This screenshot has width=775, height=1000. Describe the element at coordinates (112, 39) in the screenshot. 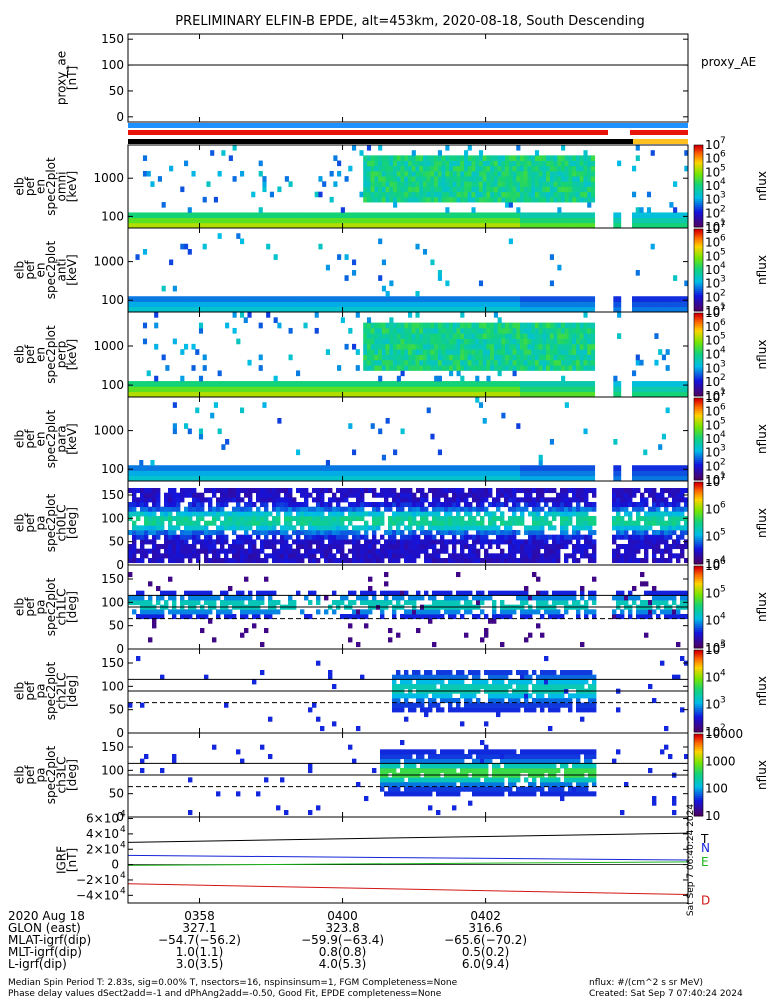

I see `ytick-proxy-3: 150` at that location.